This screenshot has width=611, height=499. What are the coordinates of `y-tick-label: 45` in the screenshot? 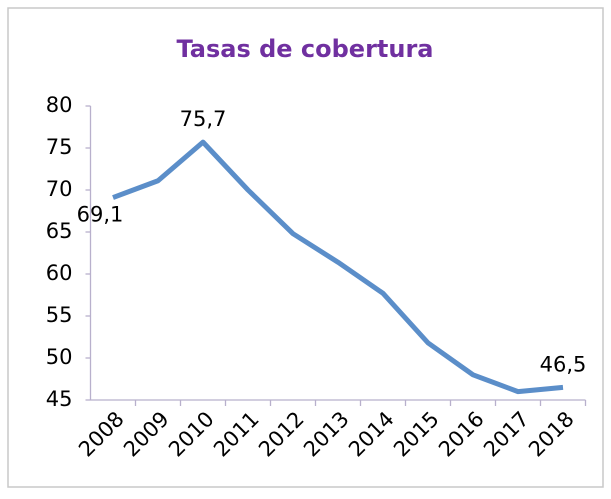 It's located at (59, 399).